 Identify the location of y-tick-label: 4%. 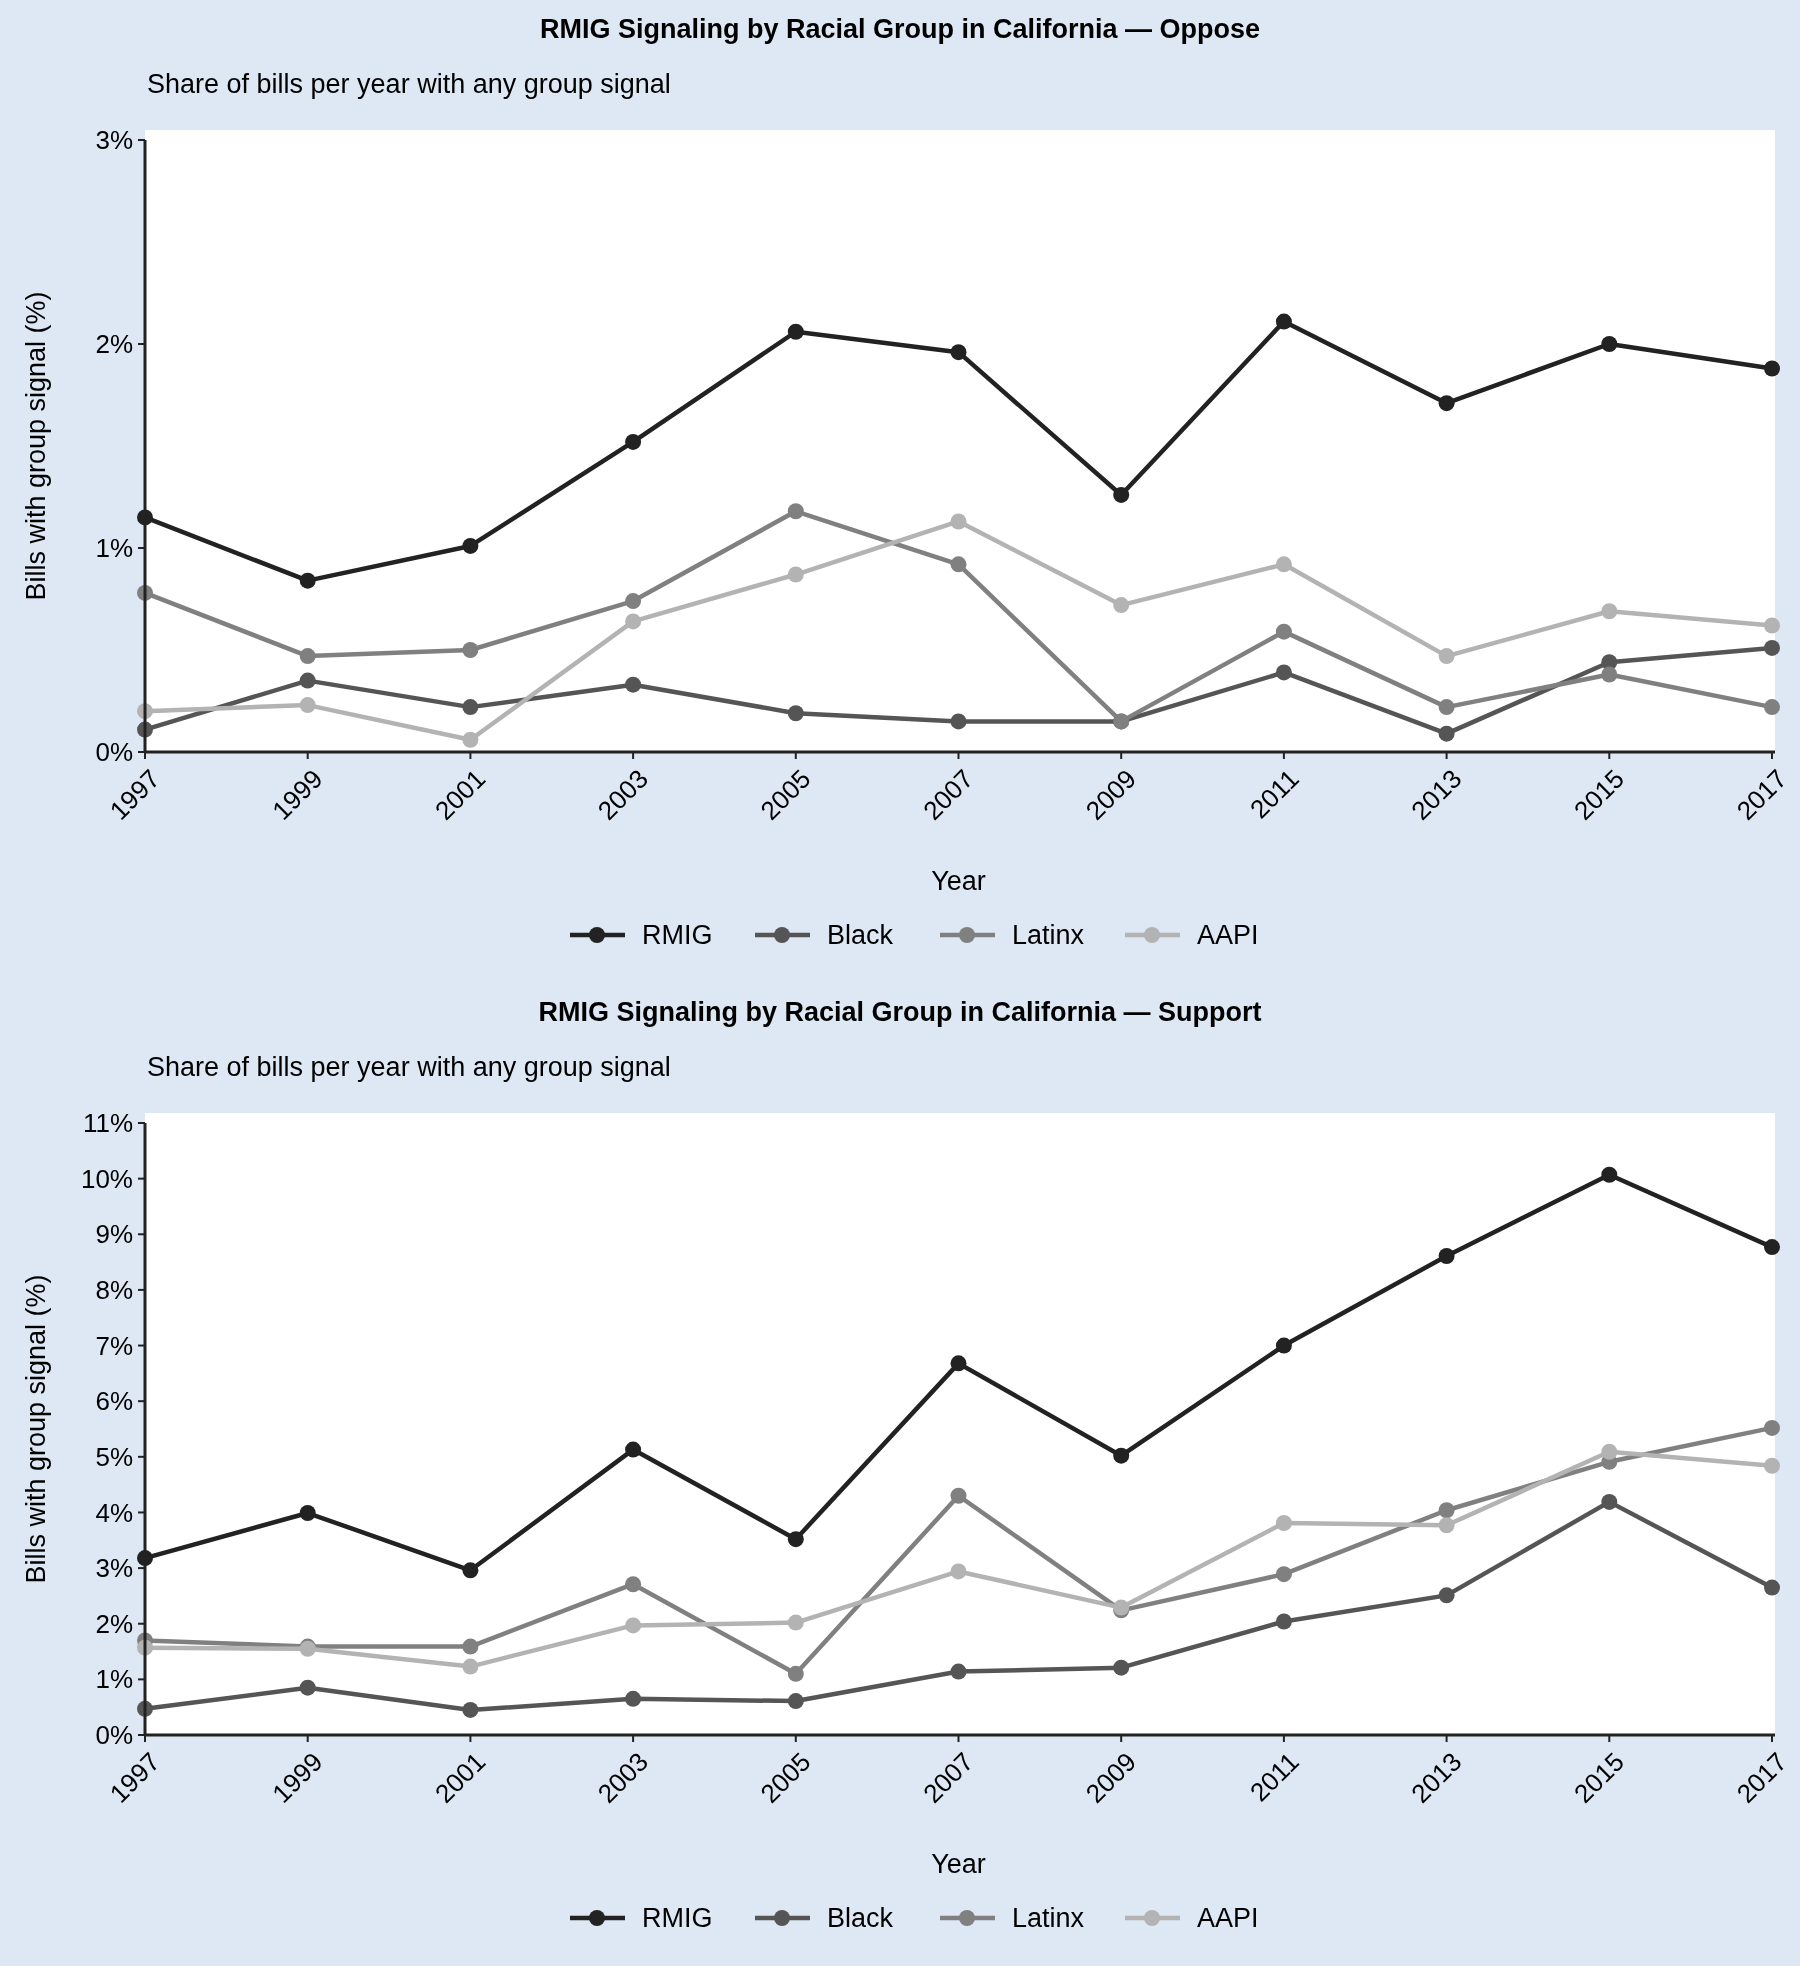
(114, 1512).